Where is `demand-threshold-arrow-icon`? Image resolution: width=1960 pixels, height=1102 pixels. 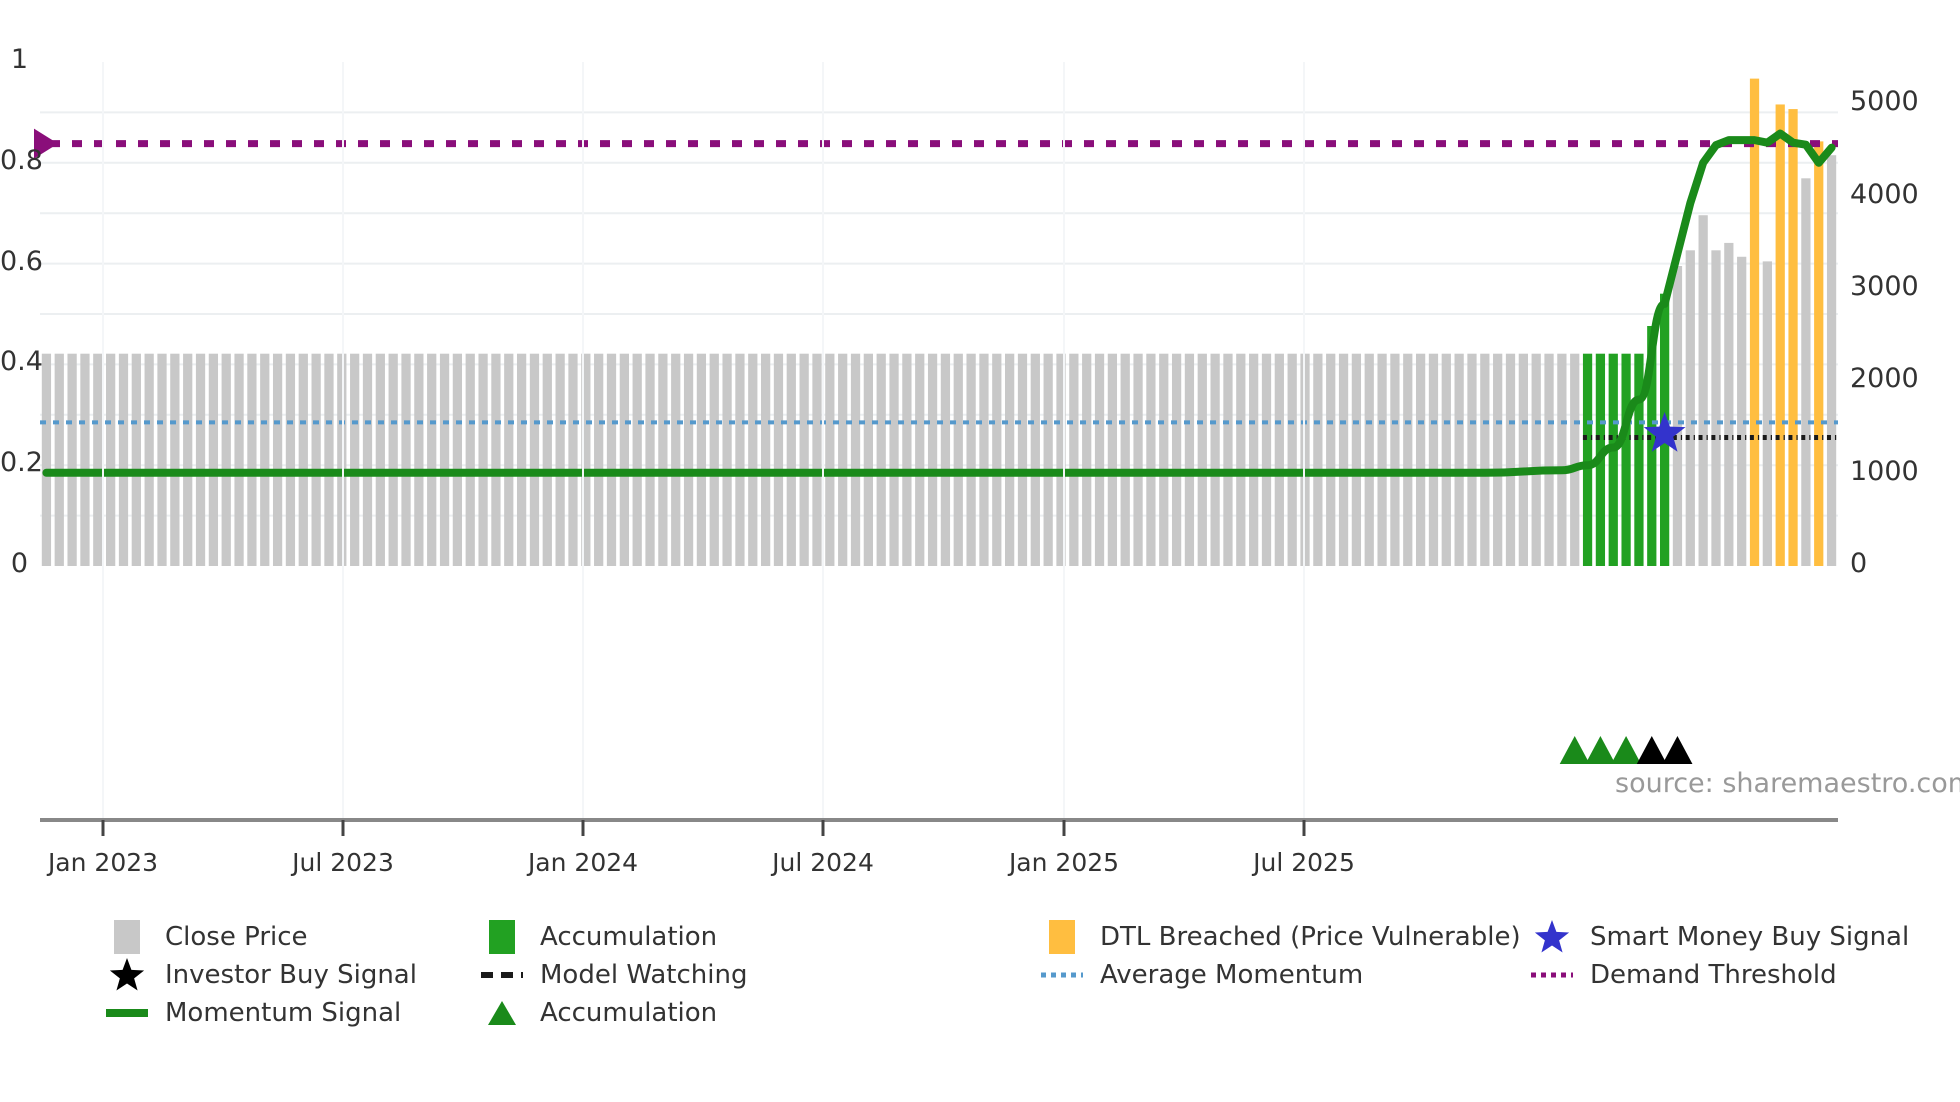
demand-threshold-arrow-icon is located at coordinates (46, 143).